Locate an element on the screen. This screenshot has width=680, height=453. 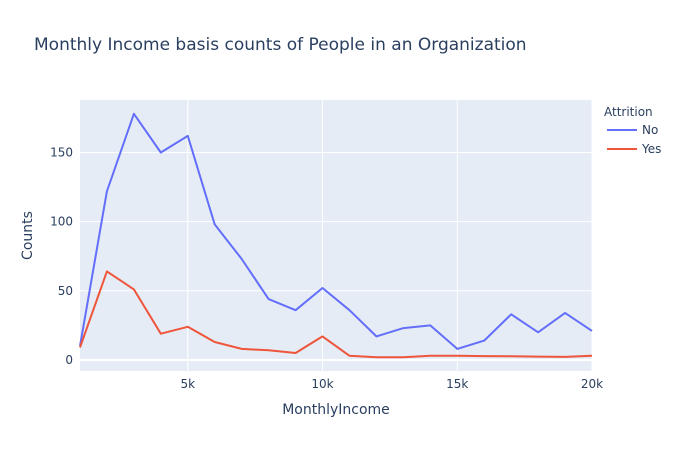
x-tick-label: 5k is located at coordinates (187, 384).